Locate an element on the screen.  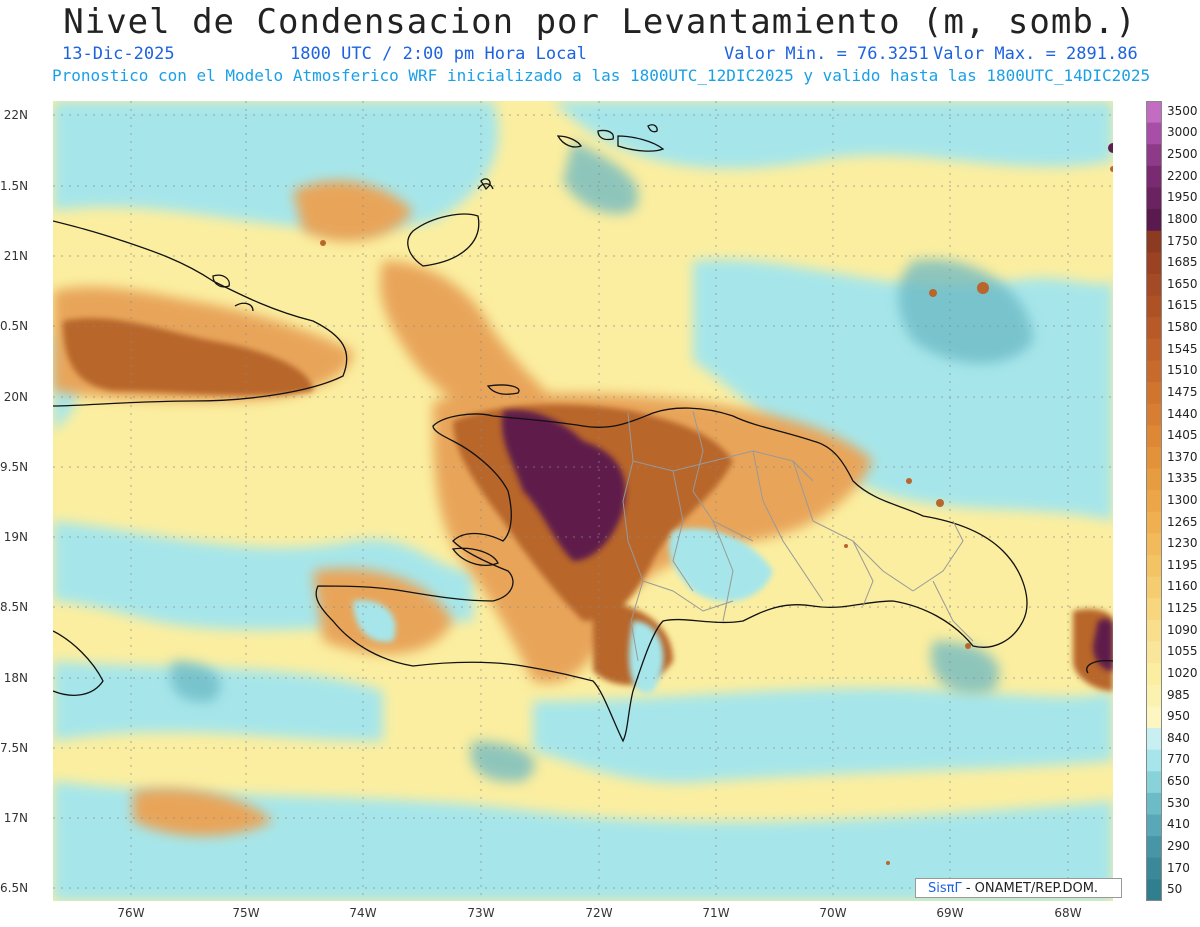
colorbar-label: 3000 is located at coordinates (1182, 132).